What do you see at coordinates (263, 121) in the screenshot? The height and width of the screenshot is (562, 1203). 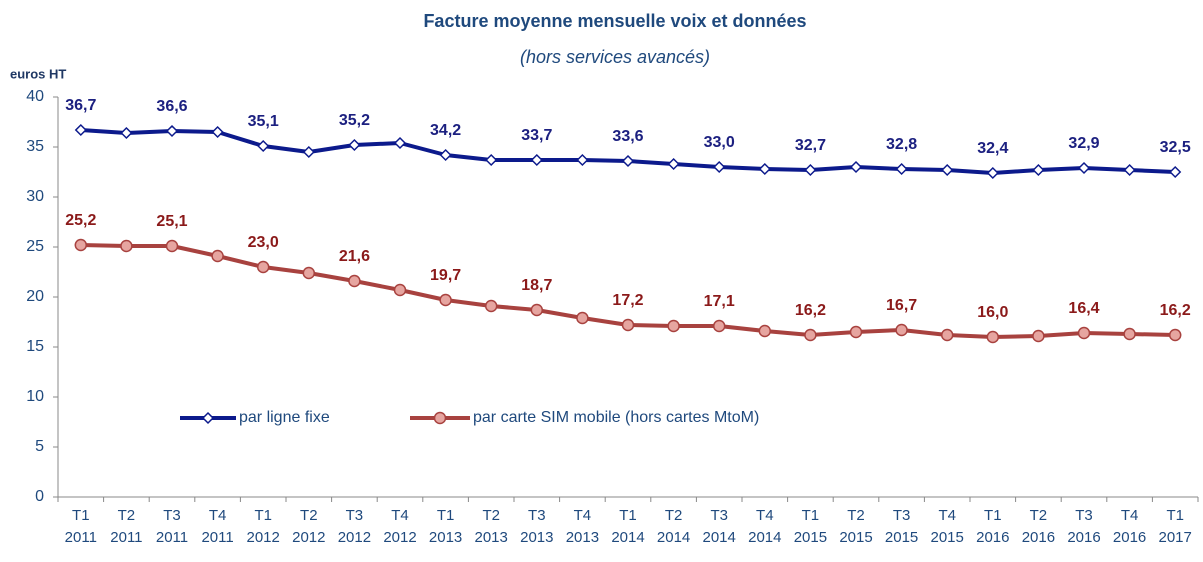 I see `value-label: 35,1` at bounding box center [263, 121].